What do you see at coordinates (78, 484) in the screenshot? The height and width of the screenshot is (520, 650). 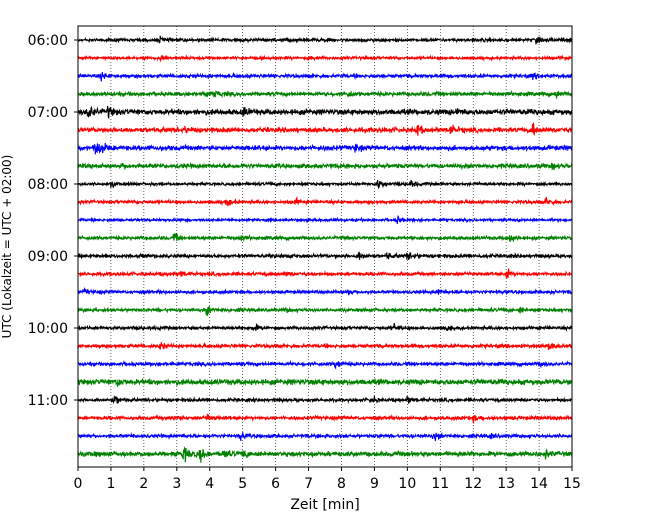 I see `x-tick-label-0: 0` at bounding box center [78, 484].